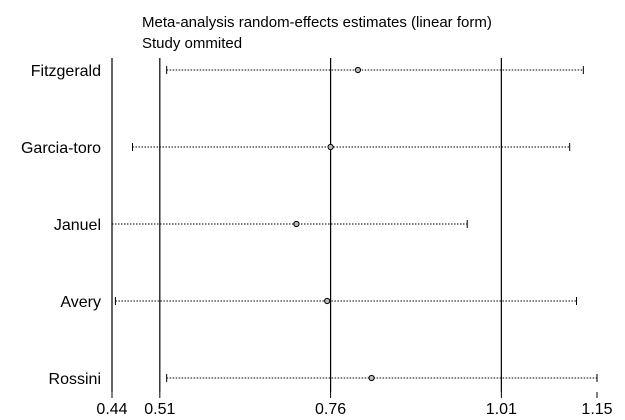 The width and height of the screenshot is (625, 420). What do you see at coordinates (66, 71) in the screenshot?
I see `study-label: Fitzgerald` at bounding box center [66, 71].